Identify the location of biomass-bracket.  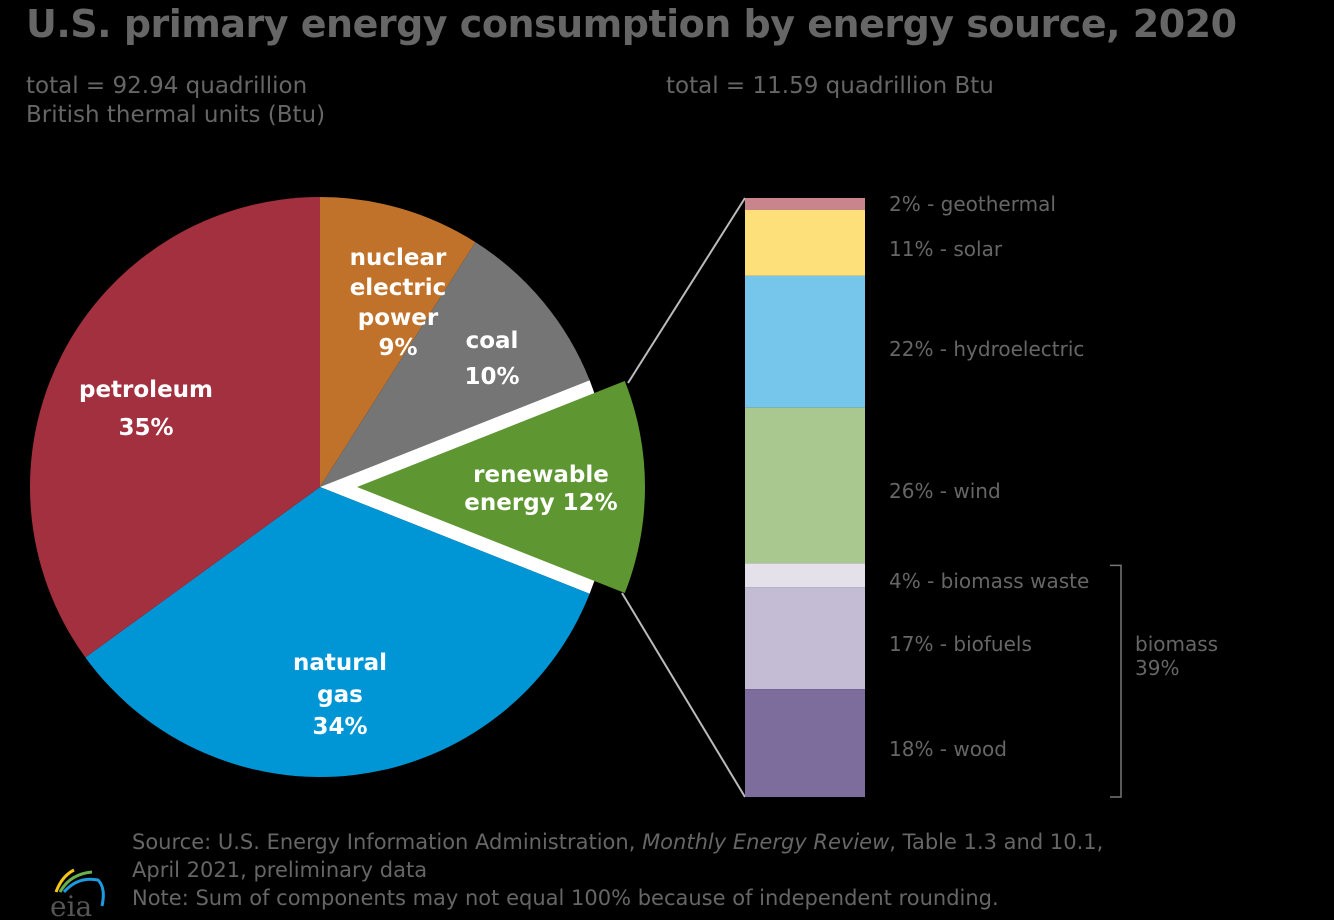
(1116, 681).